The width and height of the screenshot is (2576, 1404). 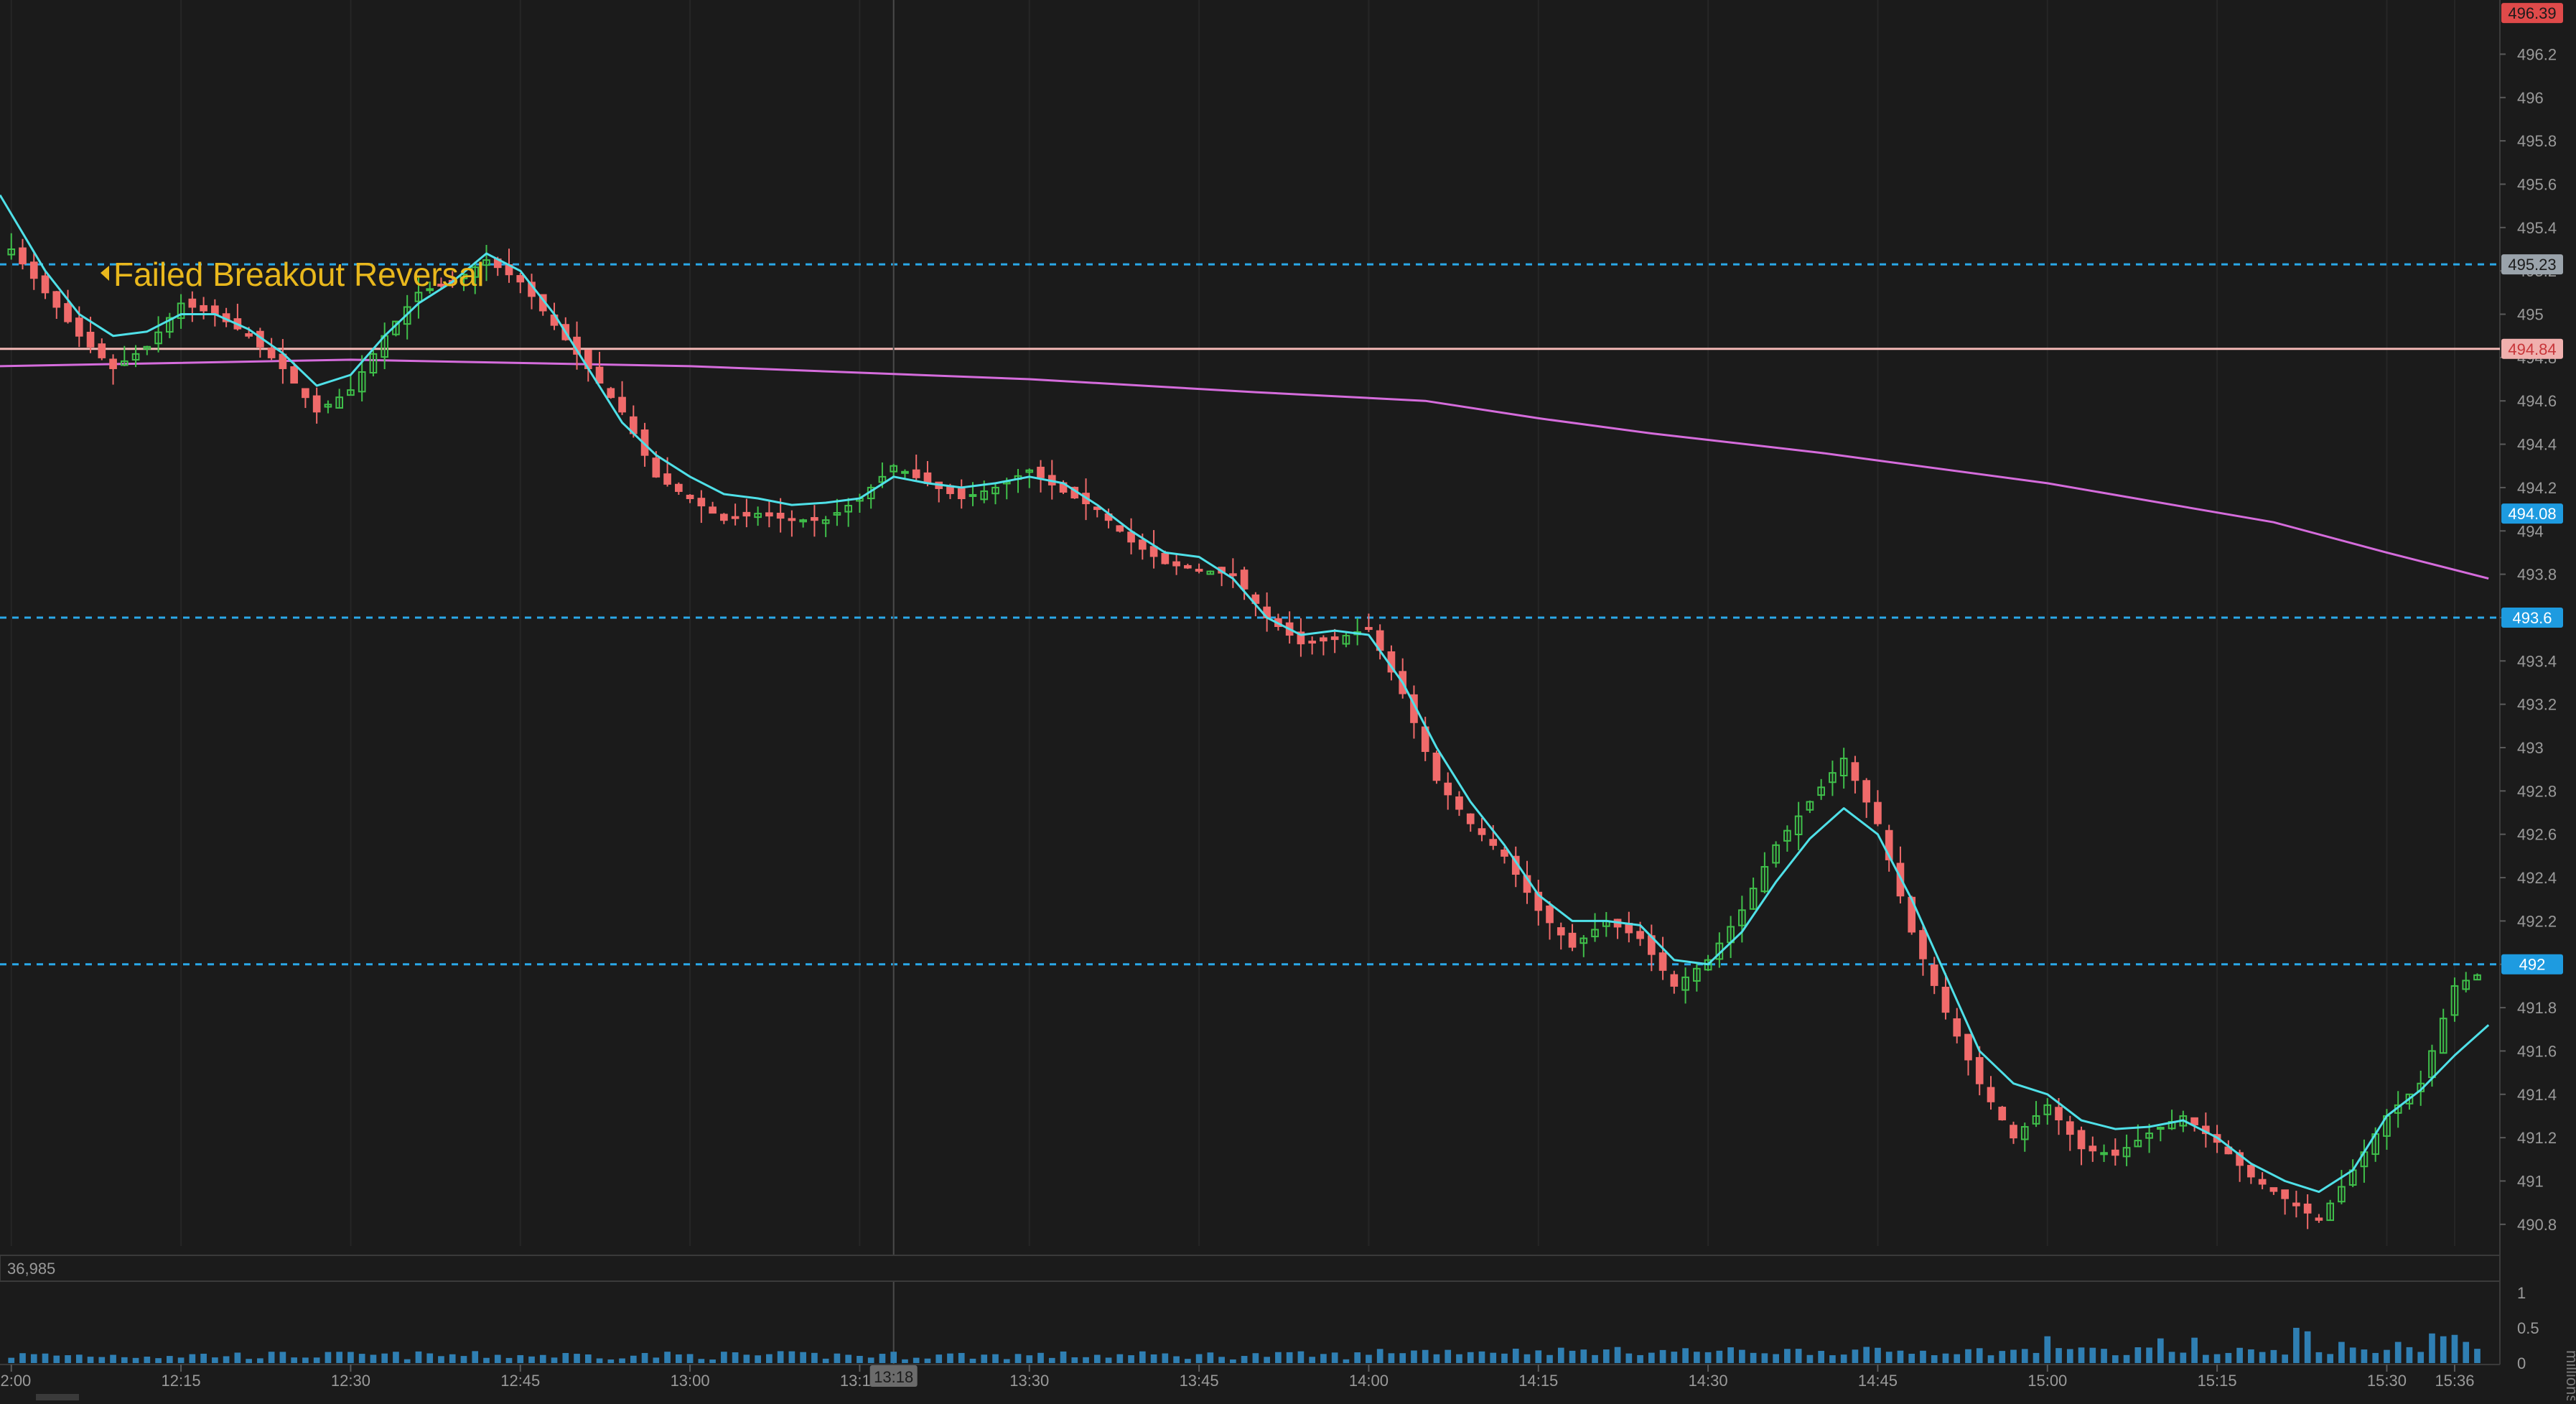 What do you see at coordinates (57, 1397) in the screenshot?
I see `horizontal-scrollbar` at bounding box center [57, 1397].